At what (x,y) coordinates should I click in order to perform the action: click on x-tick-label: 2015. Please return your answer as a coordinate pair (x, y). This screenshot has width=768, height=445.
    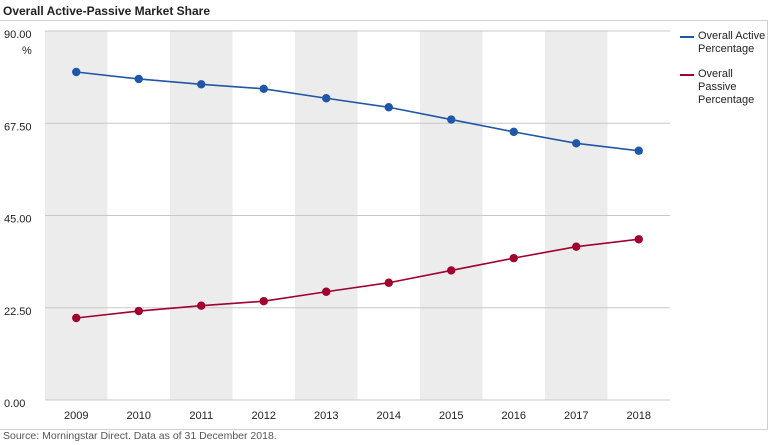
    Looking at the image, I should click on (451, 416).